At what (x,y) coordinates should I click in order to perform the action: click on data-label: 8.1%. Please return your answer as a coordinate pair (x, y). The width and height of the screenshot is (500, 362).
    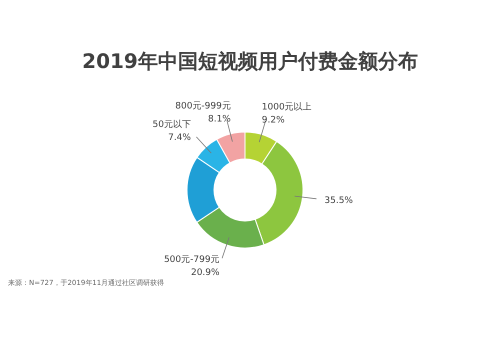
    Looking at the image, I should click on (220, 119).